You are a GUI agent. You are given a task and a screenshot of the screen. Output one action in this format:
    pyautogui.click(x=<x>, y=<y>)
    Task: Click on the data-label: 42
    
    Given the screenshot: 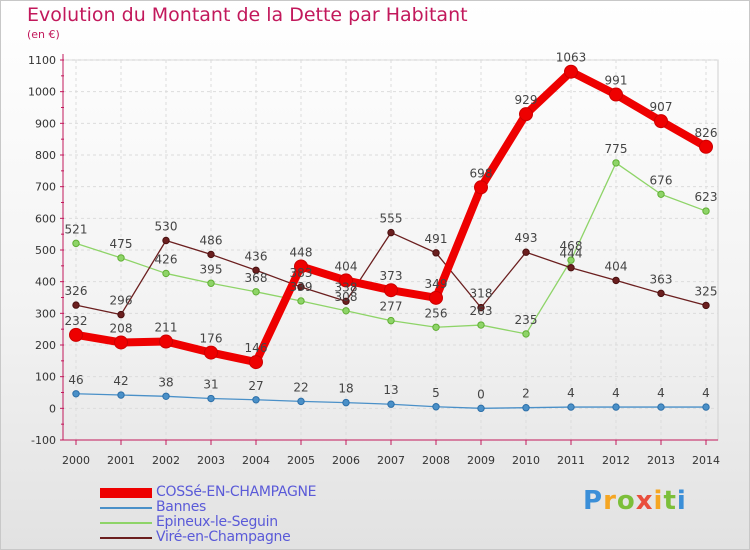 What is the action you would take?
    pyautogui.click(x=120, y=381)
    